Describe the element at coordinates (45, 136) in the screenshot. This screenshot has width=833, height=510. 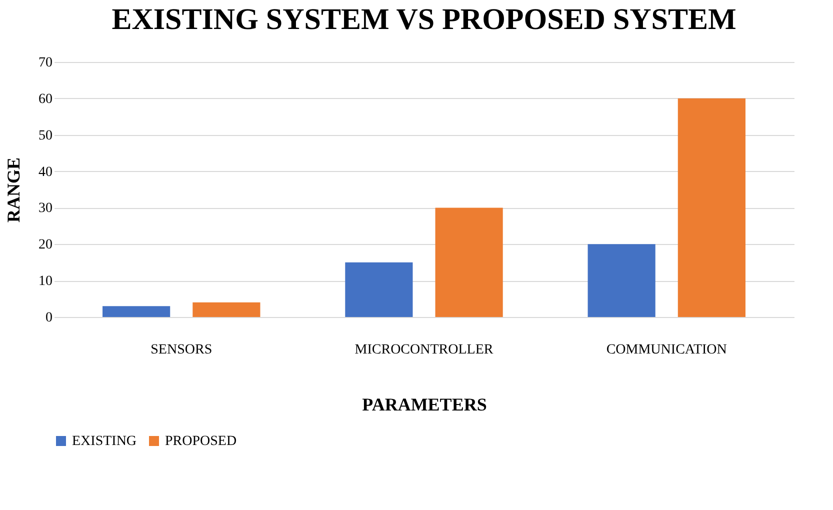
I see `y-tick-label: 50` at that location.